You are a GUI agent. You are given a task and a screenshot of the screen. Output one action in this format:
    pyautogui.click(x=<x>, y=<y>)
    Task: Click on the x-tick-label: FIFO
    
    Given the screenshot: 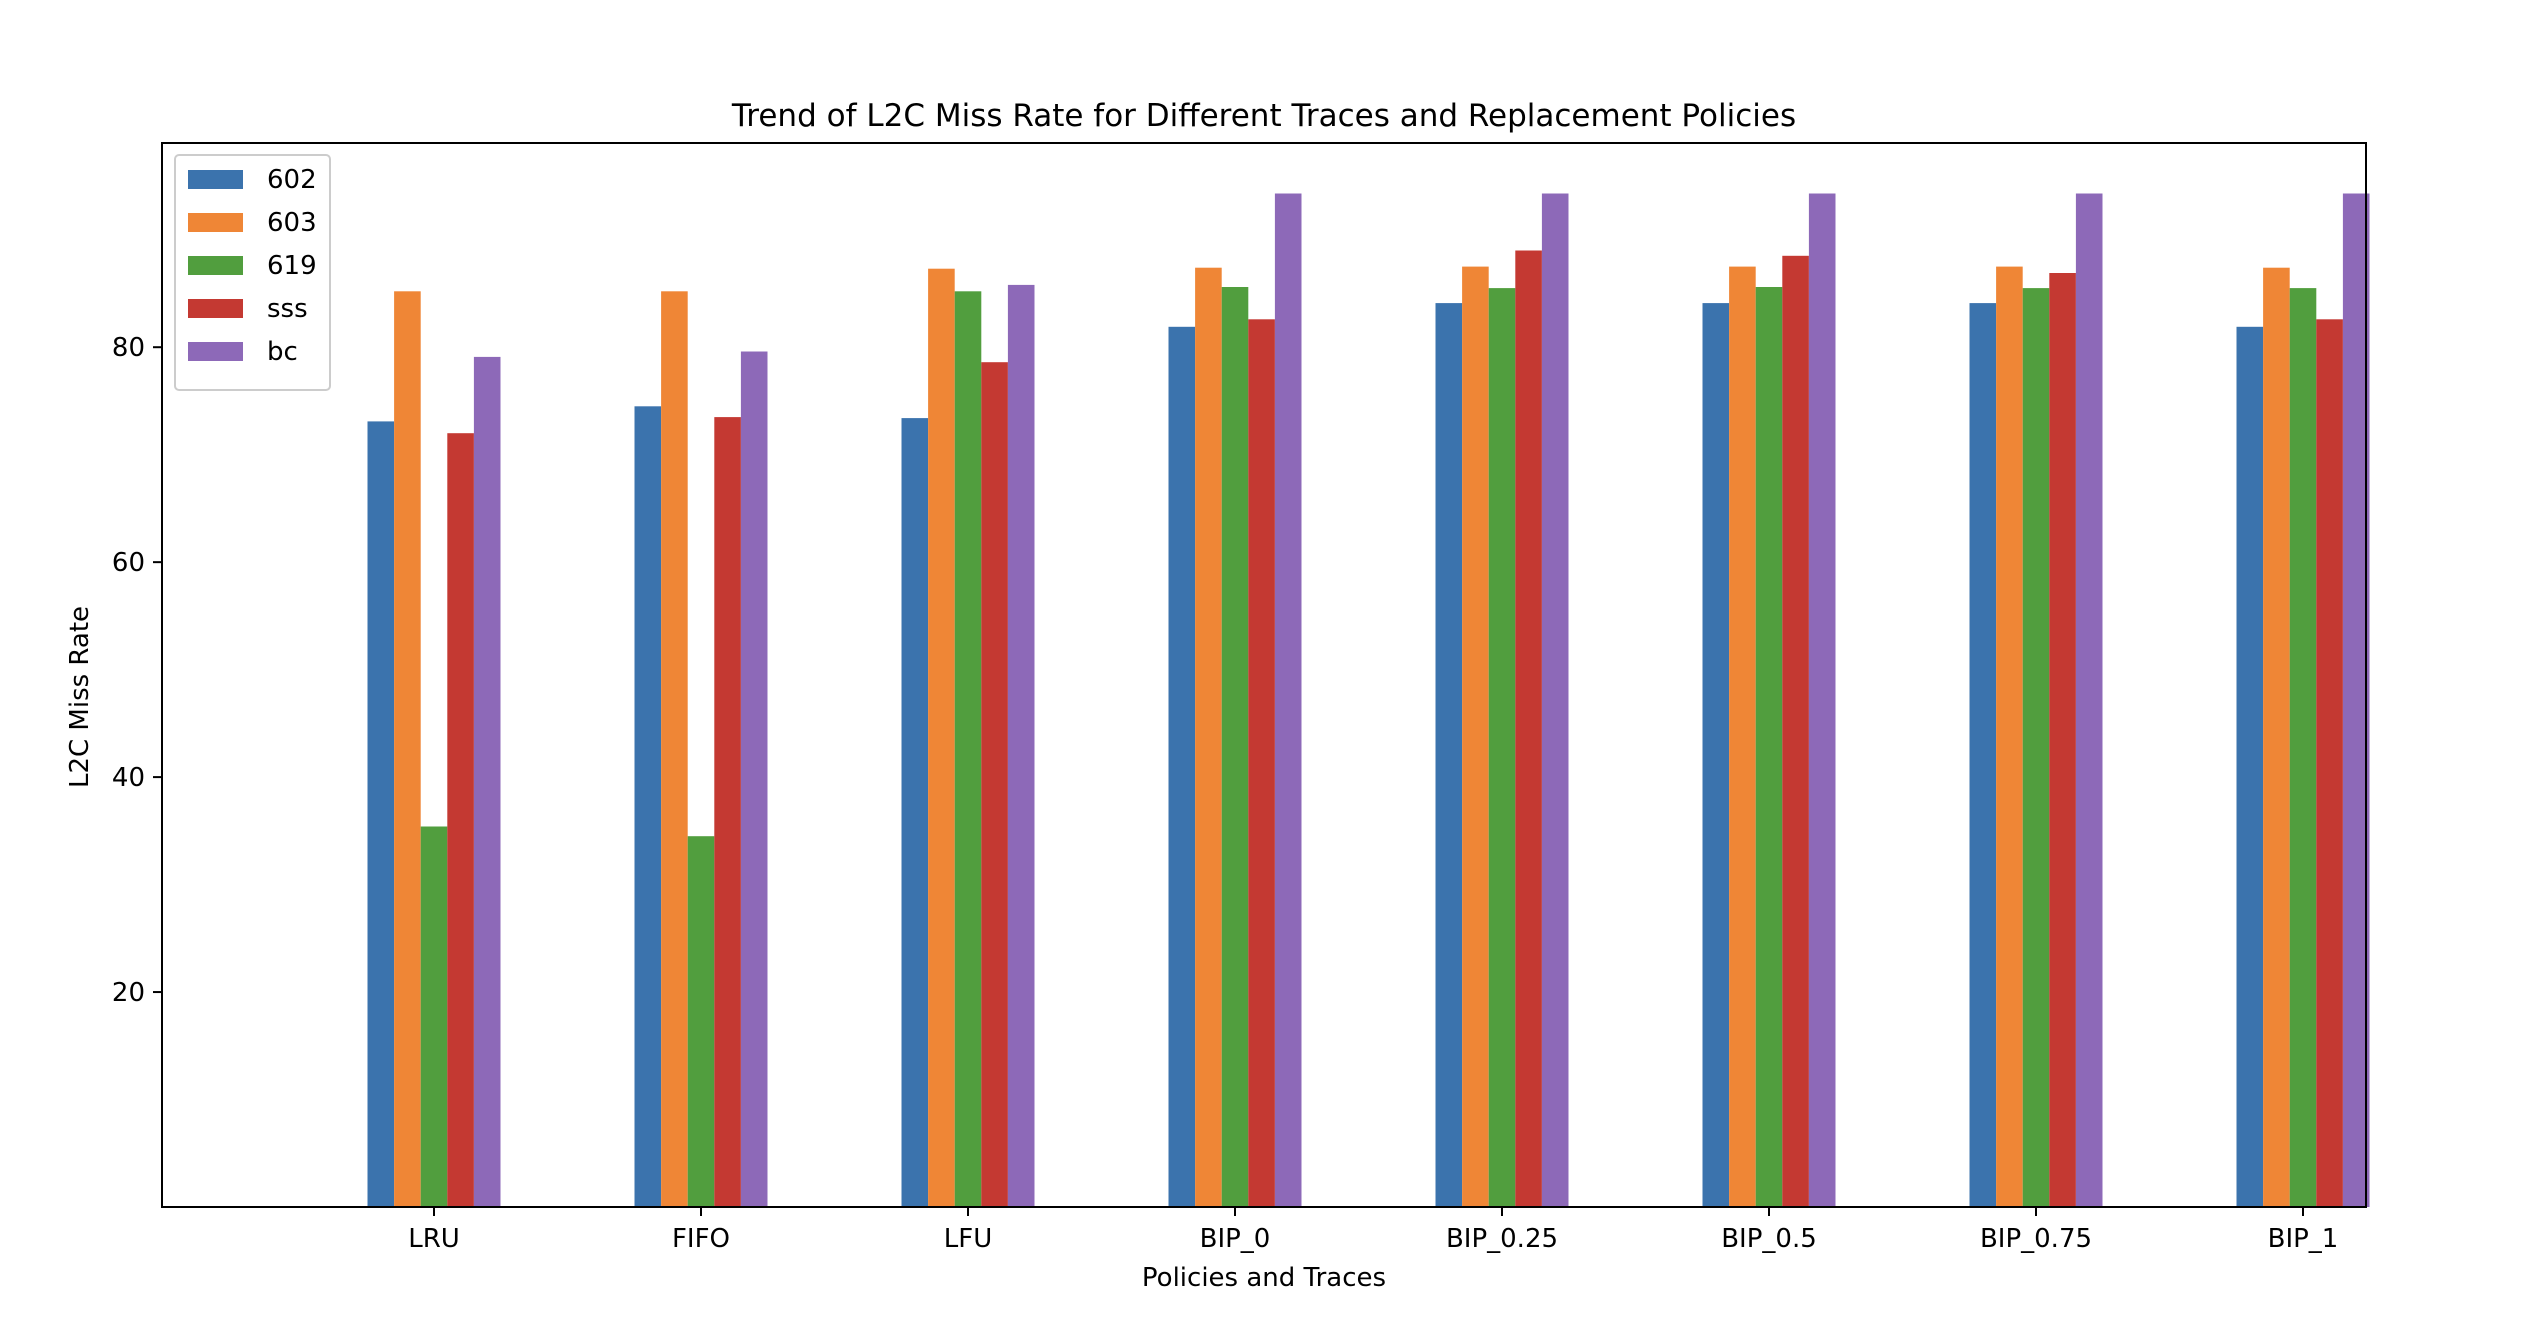 What is the action you would take?
    pyautogui.click(x=701, y=1239)
    